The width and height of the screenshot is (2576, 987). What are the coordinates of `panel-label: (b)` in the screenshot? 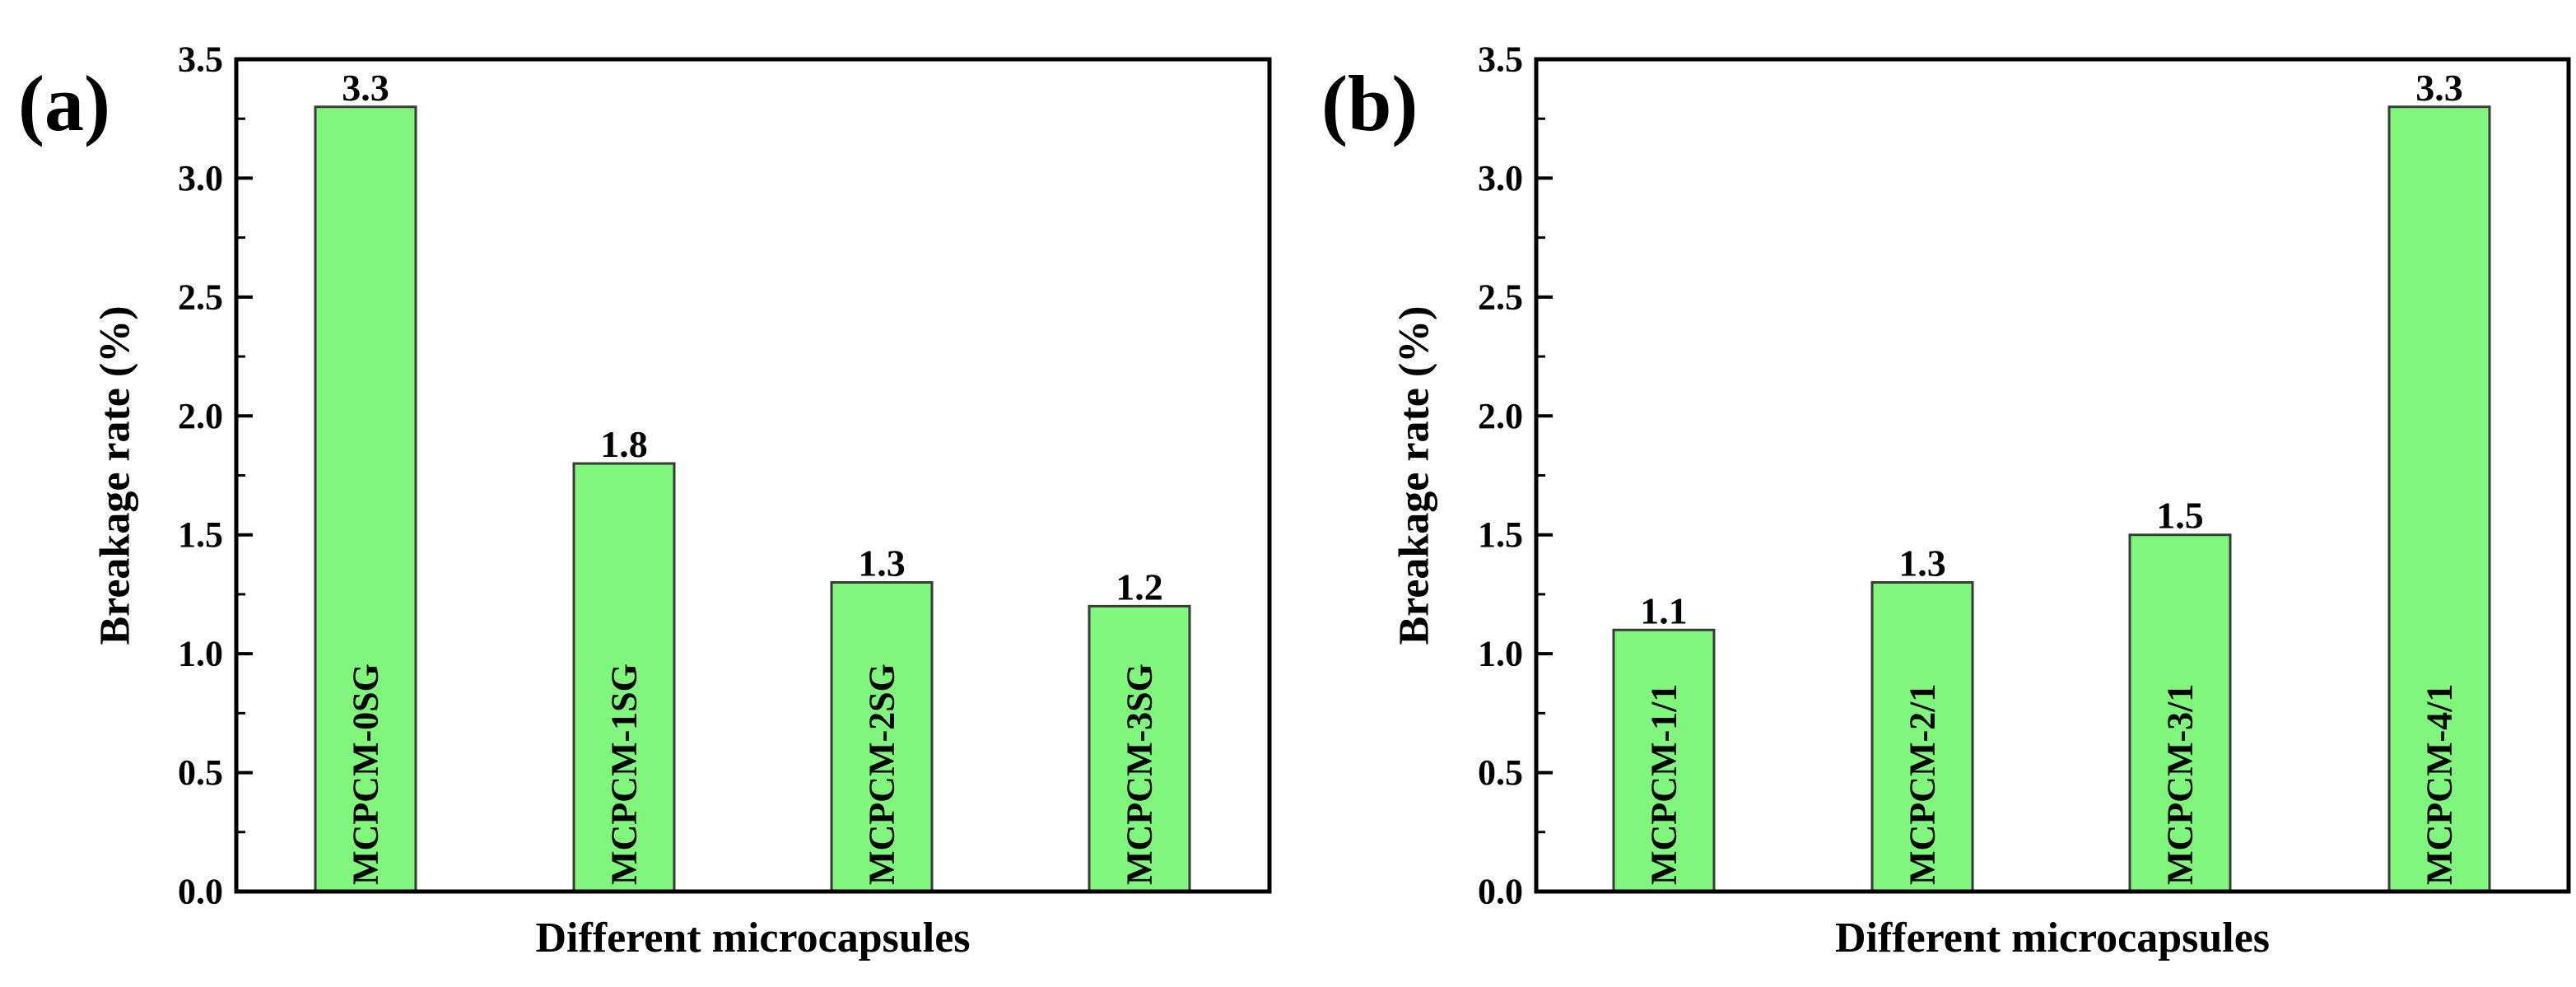 It's located at (1369, 103).